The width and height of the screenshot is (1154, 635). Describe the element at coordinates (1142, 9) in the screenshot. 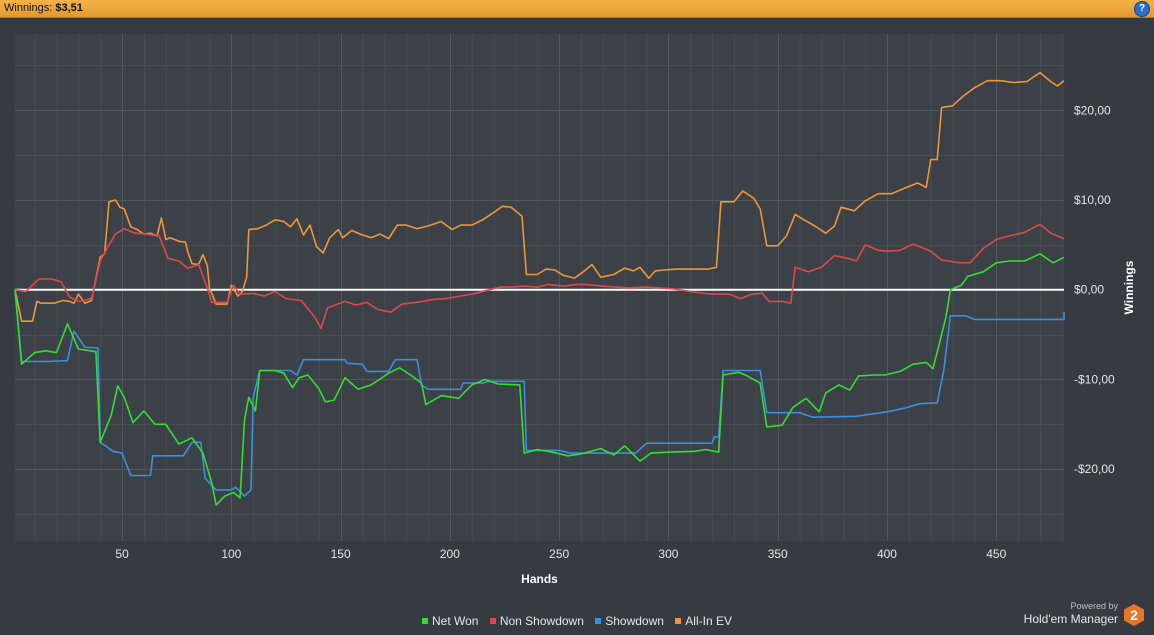

I see `help-icon: ?` at that location.